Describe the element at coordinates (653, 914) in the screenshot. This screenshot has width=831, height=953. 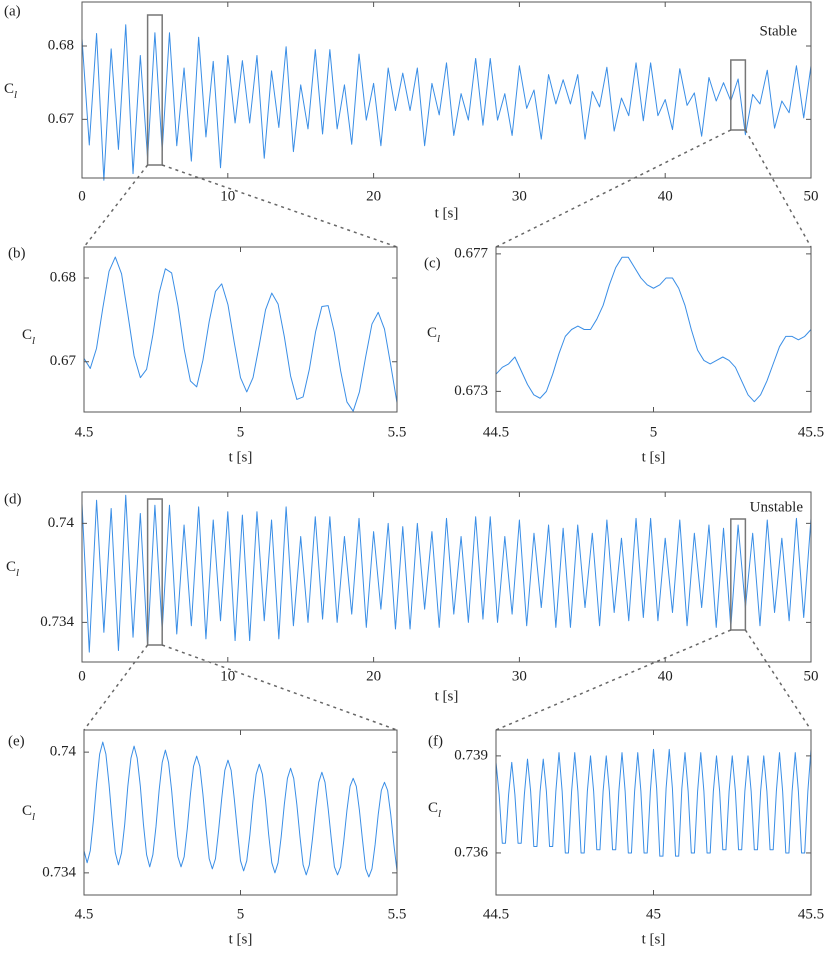
I see `x-tick-label: 45` at that location.